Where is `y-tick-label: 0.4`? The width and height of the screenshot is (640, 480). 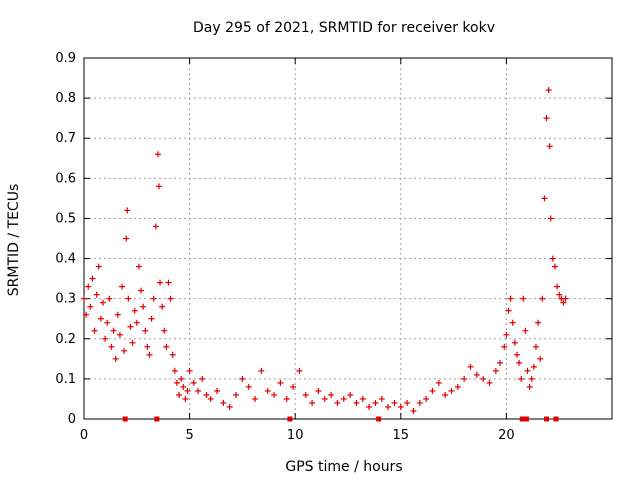
y-tick-label: 0.4 is located at coordinates (65, 259).